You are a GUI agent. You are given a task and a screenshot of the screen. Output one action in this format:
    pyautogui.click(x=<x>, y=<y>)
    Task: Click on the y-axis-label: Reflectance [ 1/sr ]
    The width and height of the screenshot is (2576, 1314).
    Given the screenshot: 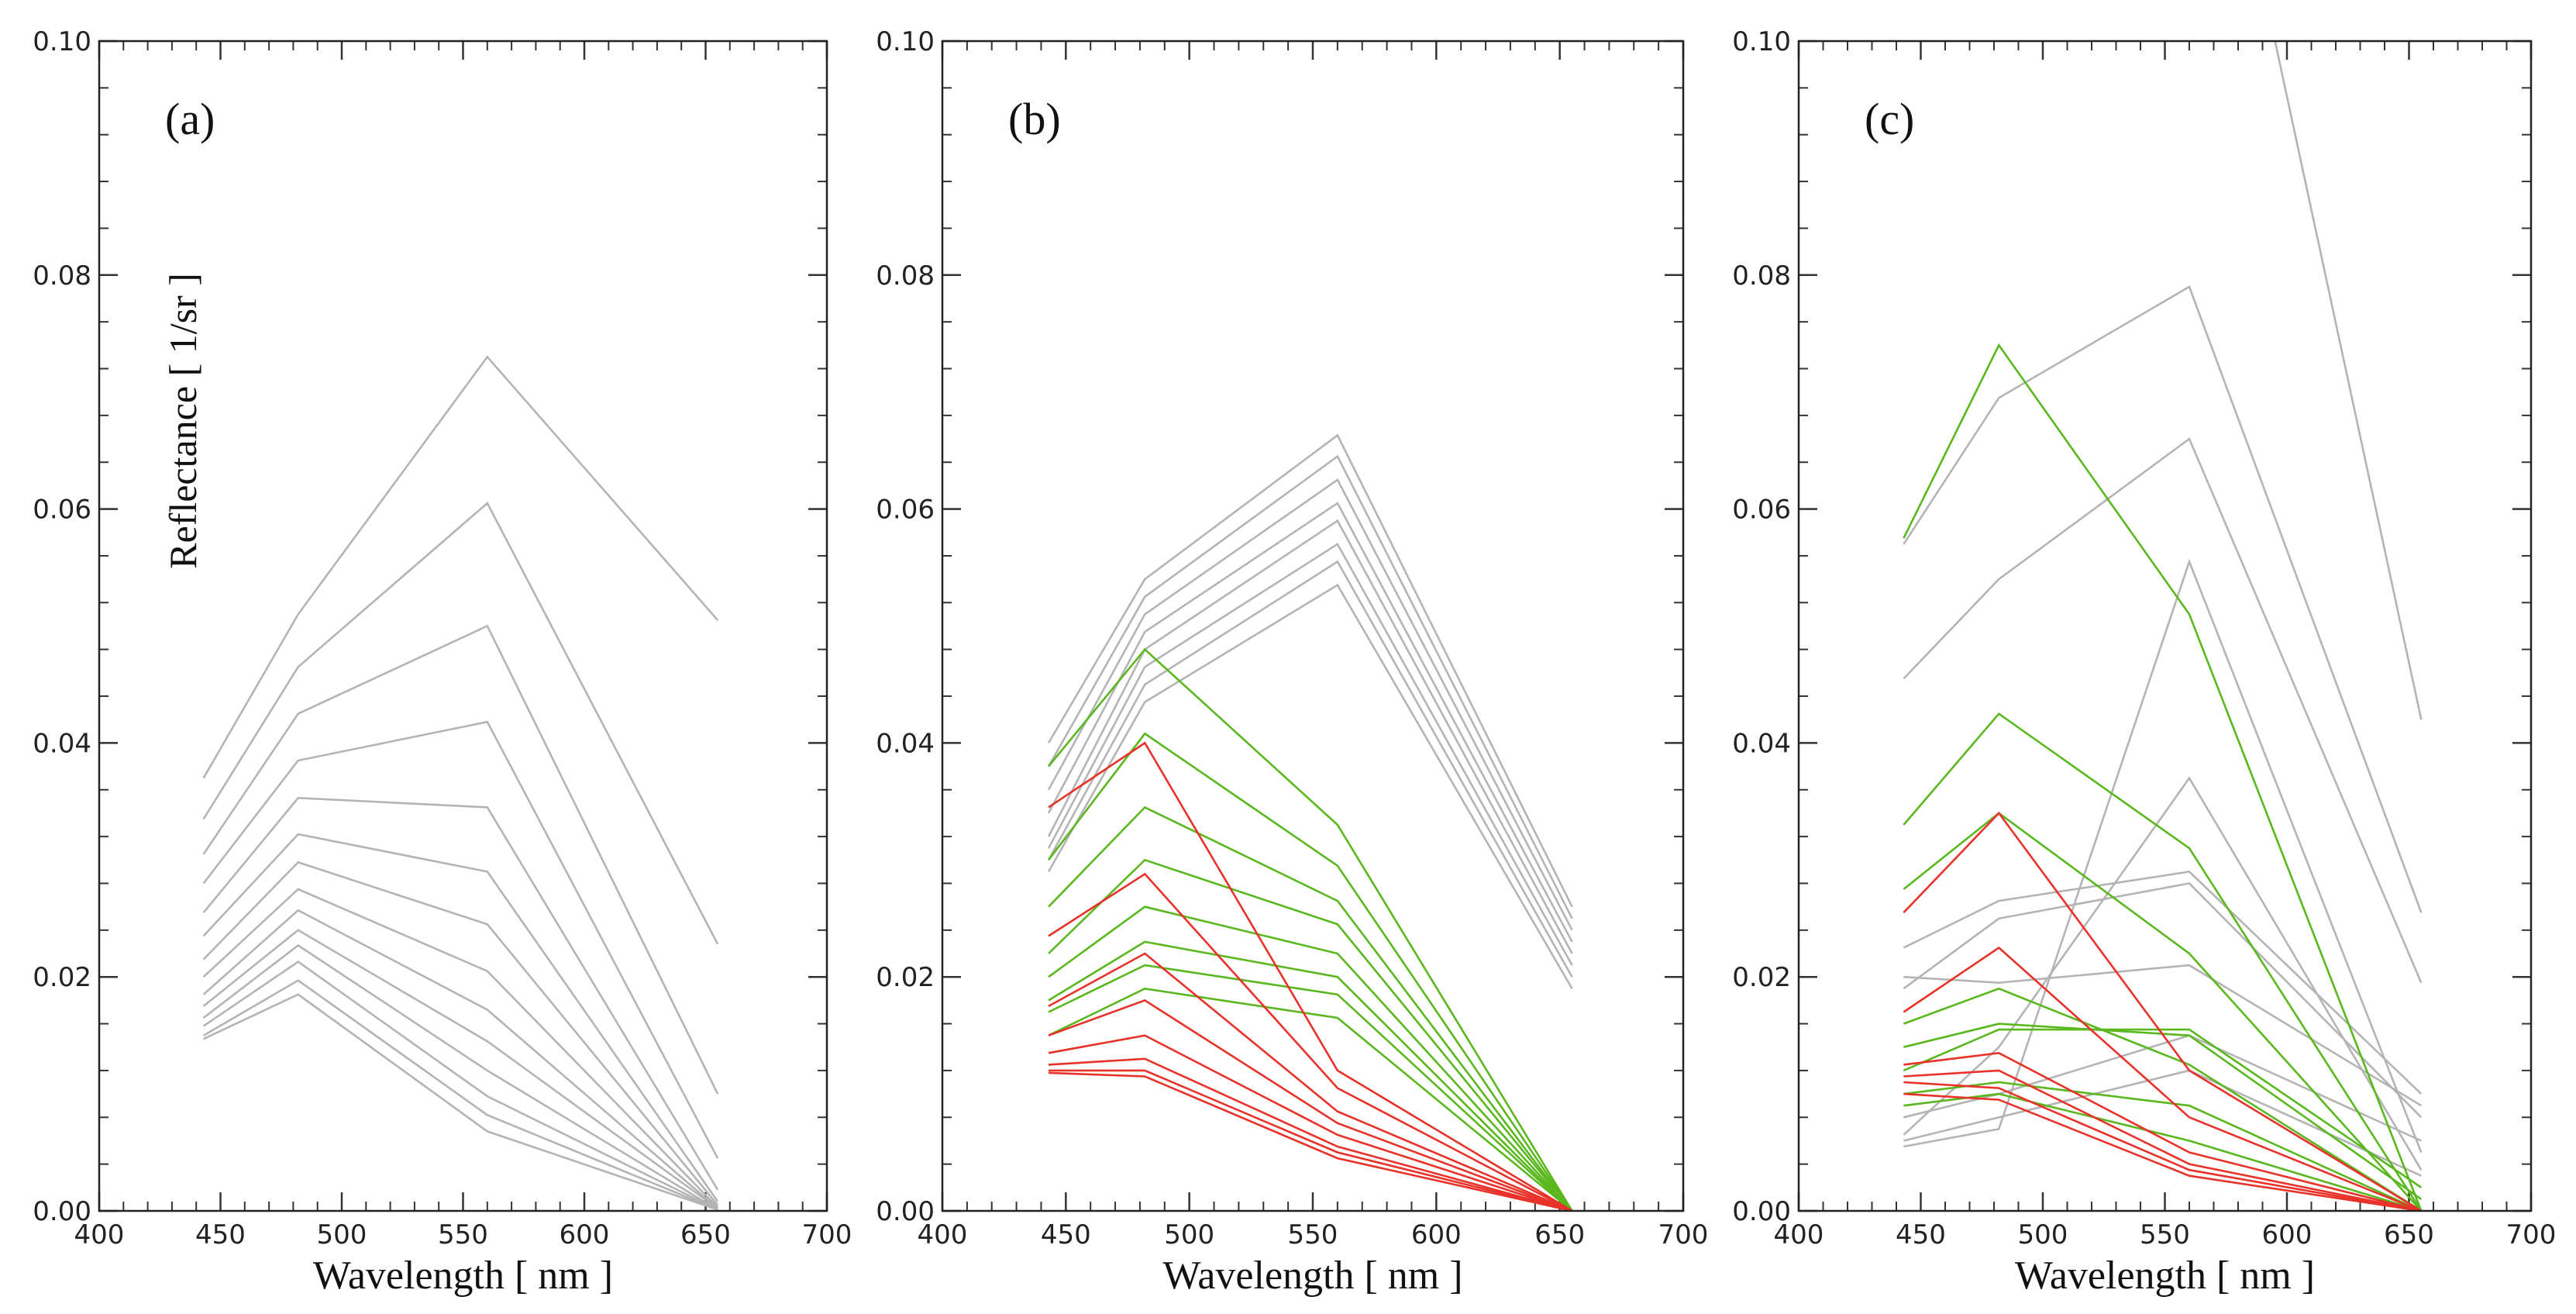 What is the action you would take?
    pyautogui.click(x=183, y=421)
    